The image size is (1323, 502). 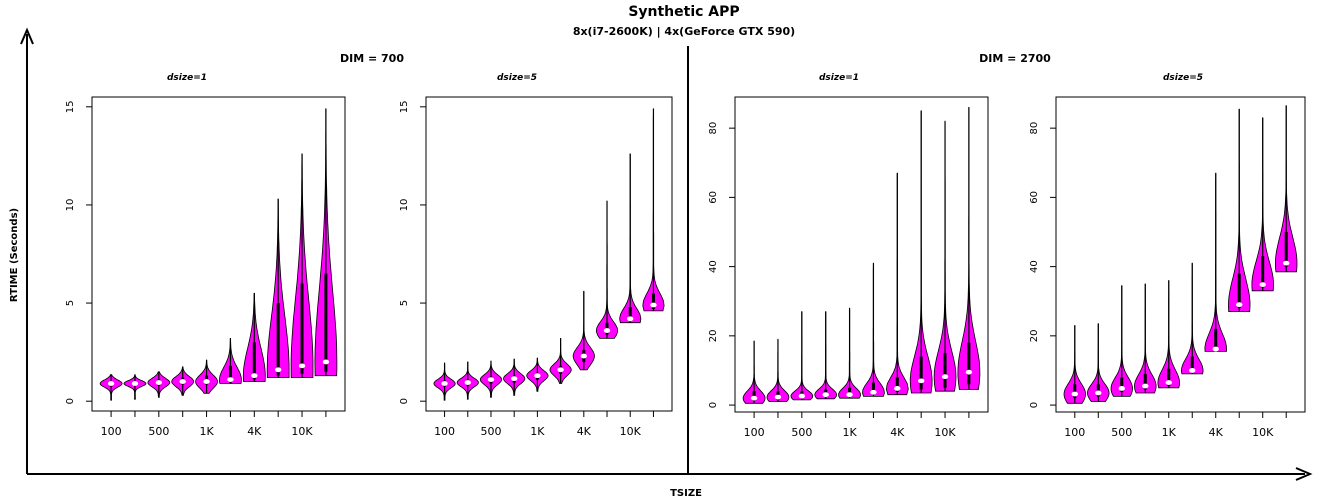 I want to click on chart-subtitle: 8x(i7-2600K) | 4x(GeForce GTX 590), so click(x=684, y=31).